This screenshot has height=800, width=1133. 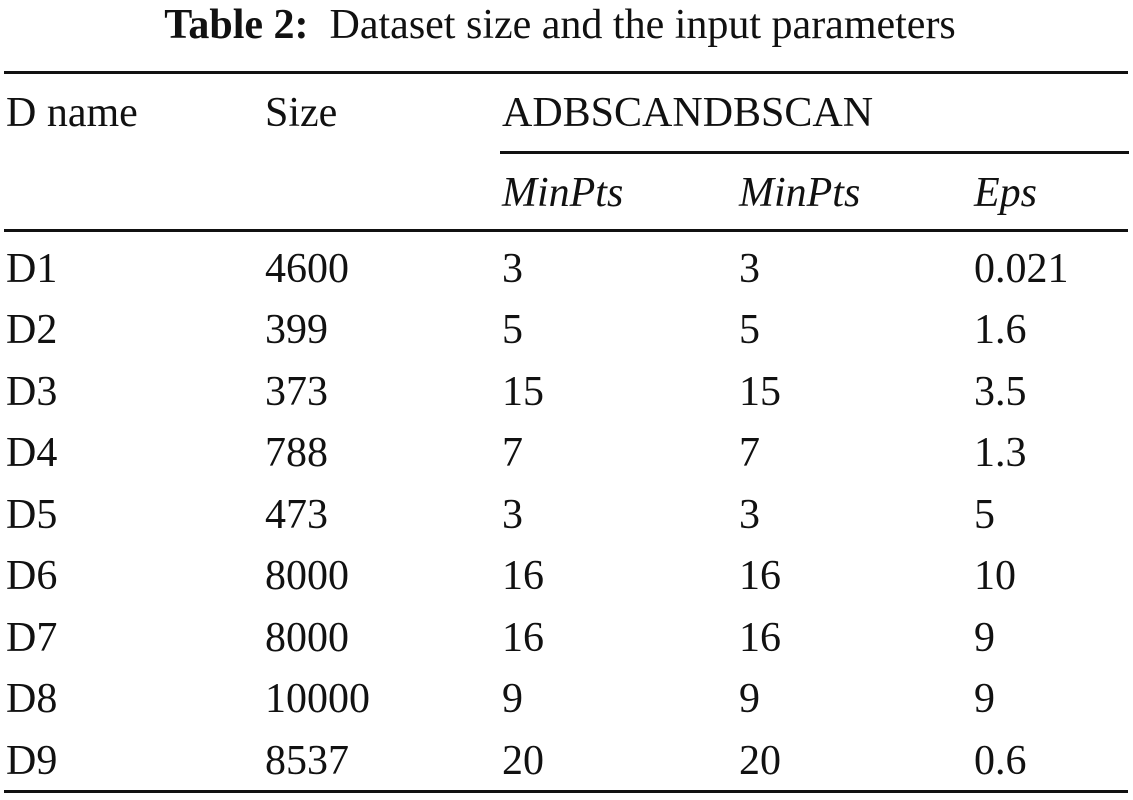 What do you see at coordinates (307, 761) in the screenshot?
I see `cell-size: 8537` at bounding box center [307, 761].